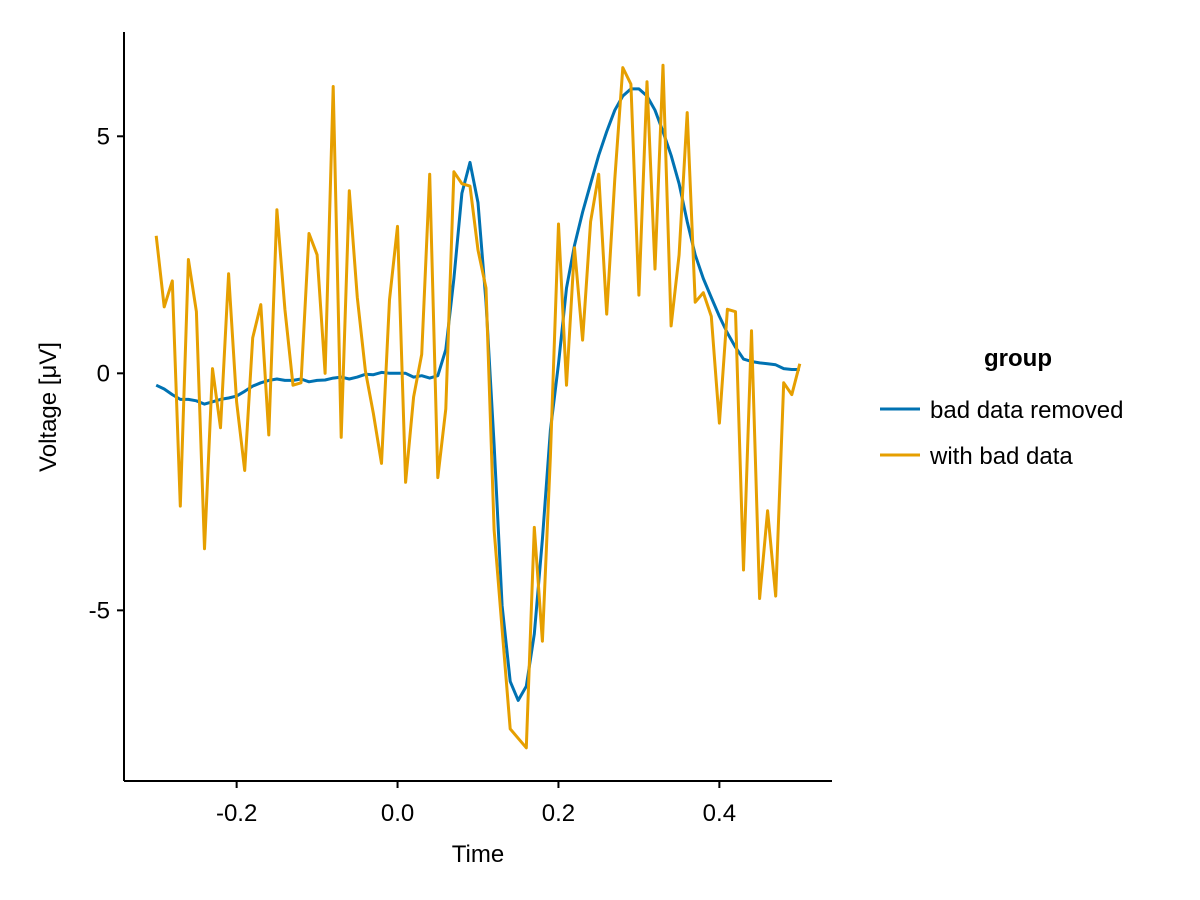 The width and height of the screenshot is (1200, 900). I want to click on y-axis-label: Voltage [μV], so click(48, 407).